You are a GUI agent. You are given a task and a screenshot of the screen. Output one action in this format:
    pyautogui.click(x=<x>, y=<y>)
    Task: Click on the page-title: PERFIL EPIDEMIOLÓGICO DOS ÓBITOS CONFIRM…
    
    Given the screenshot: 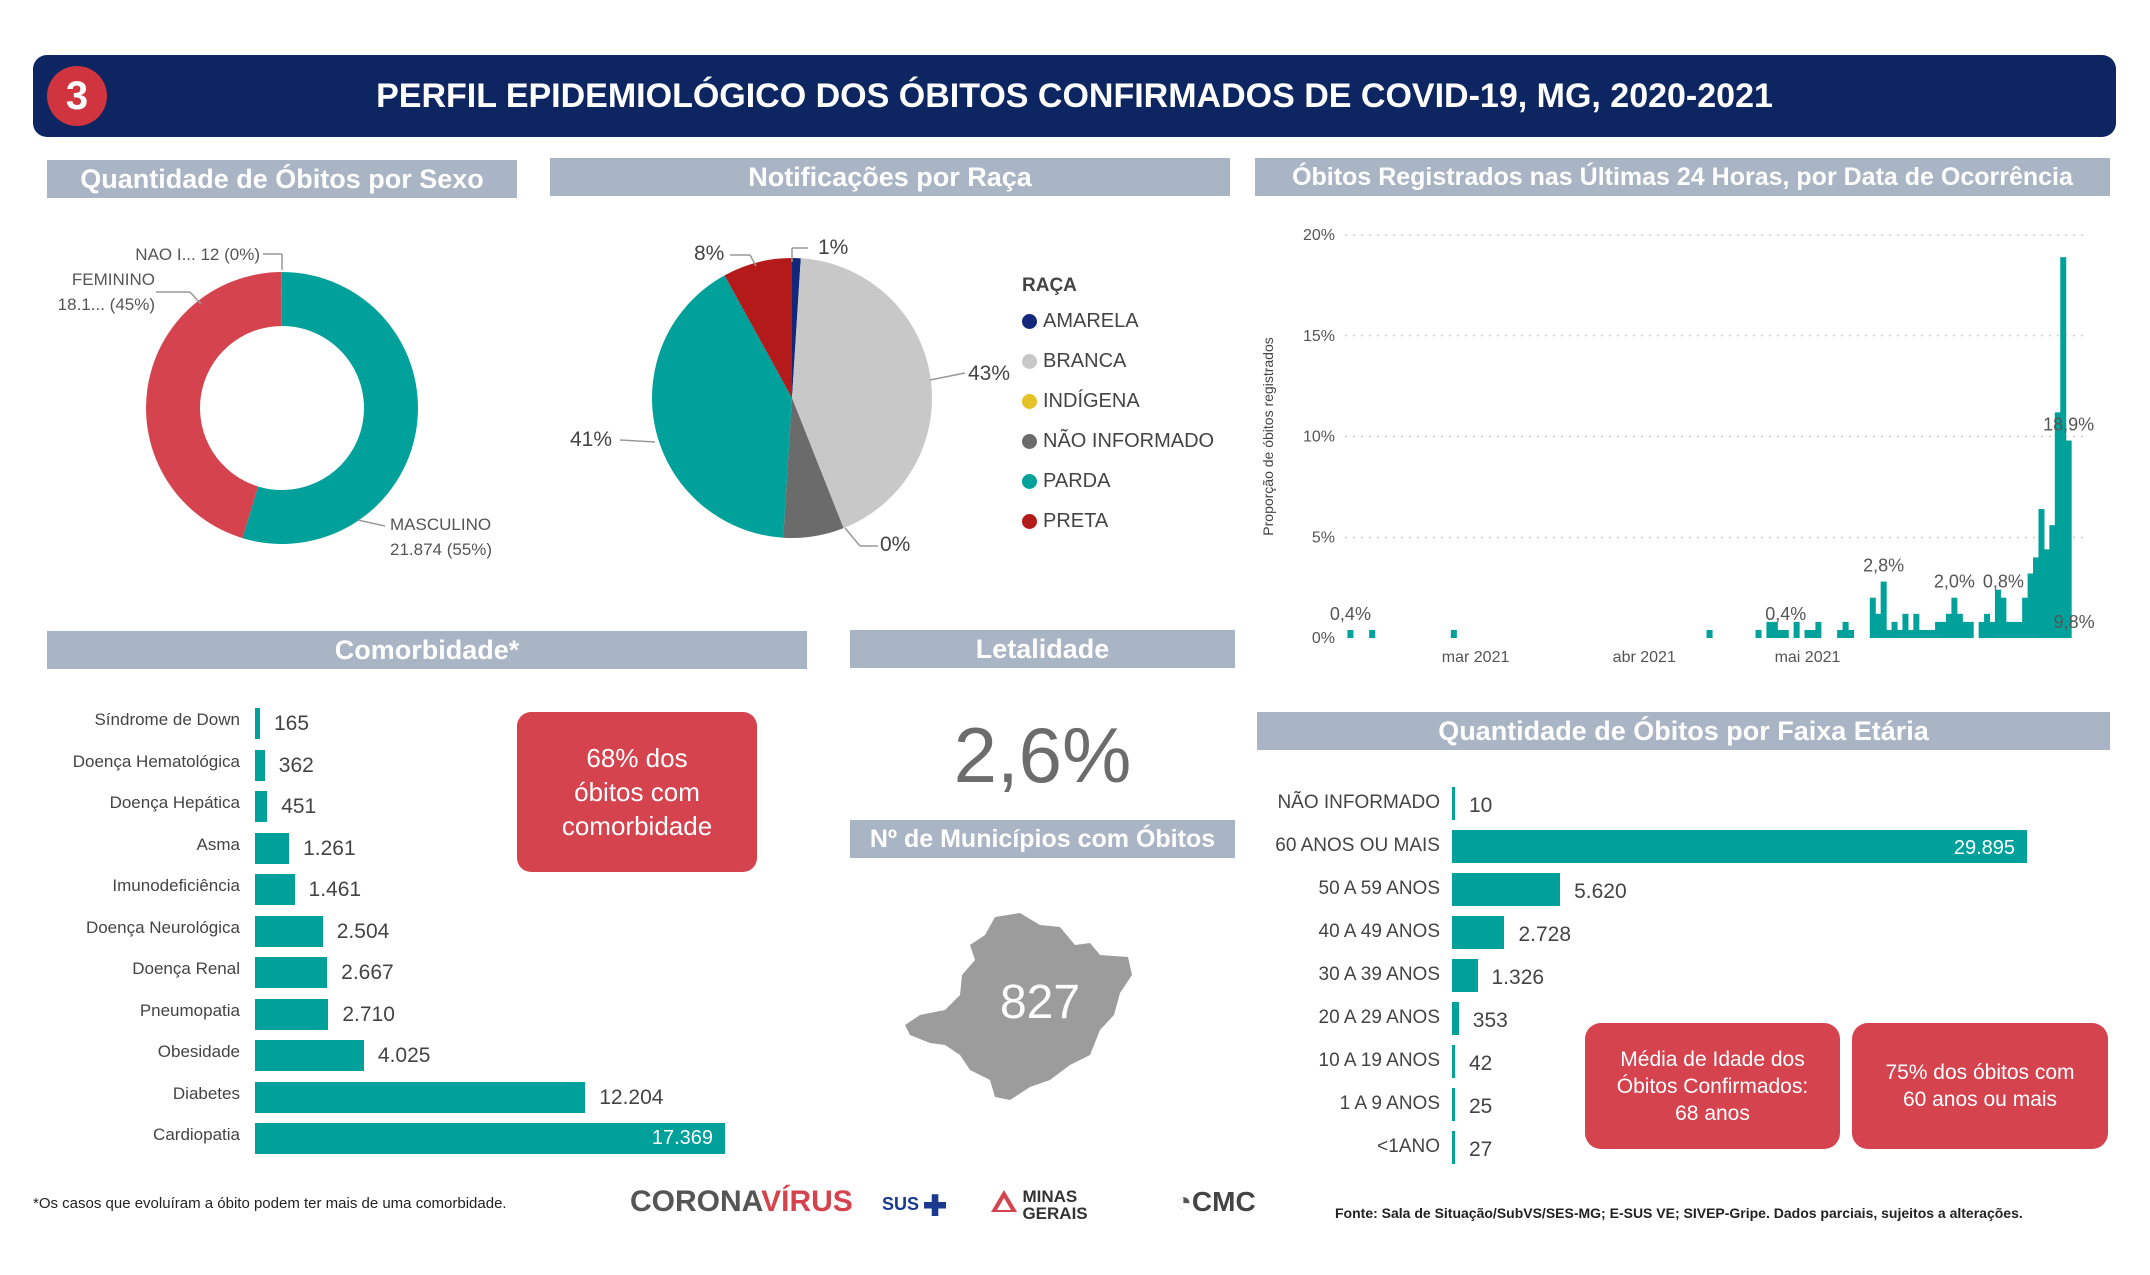 What is the action you would take?
    pyautogui.click(x=1074, y=96)
    